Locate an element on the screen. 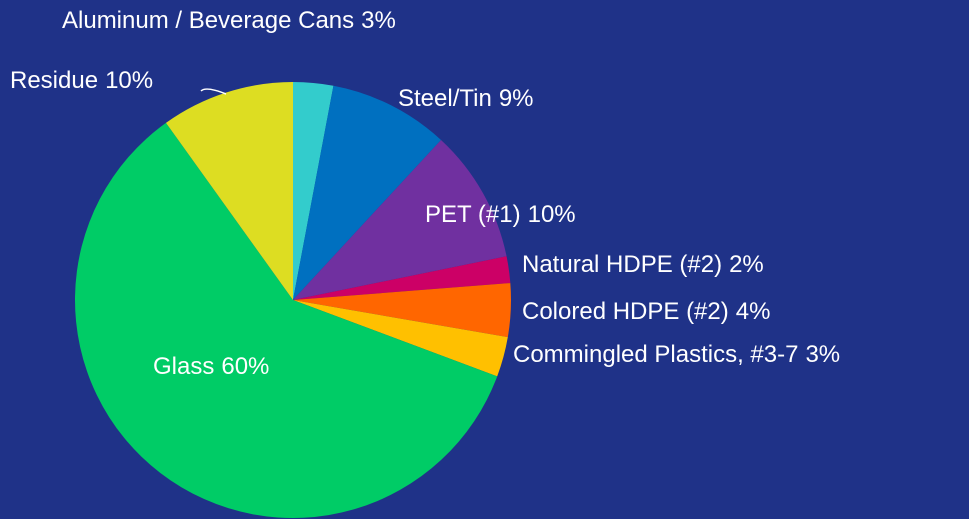 The image size is (969, 519). value-label: 9% is located at coordinates (516, 98).